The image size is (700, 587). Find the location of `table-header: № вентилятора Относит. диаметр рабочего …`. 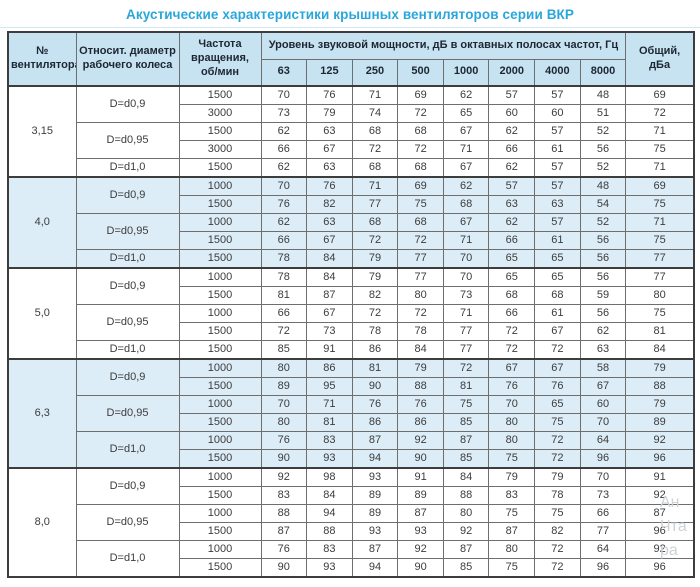

table-header: № вентилятора Относит. диаметр рабочего … is located at coordinates (351, 59).